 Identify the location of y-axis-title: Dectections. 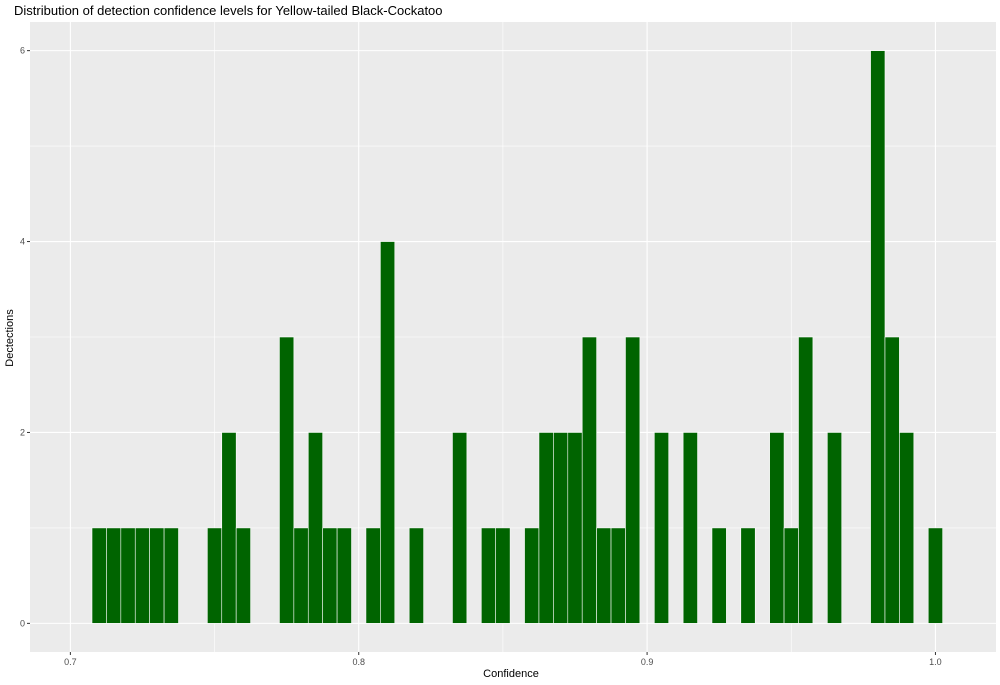
(10, 338).